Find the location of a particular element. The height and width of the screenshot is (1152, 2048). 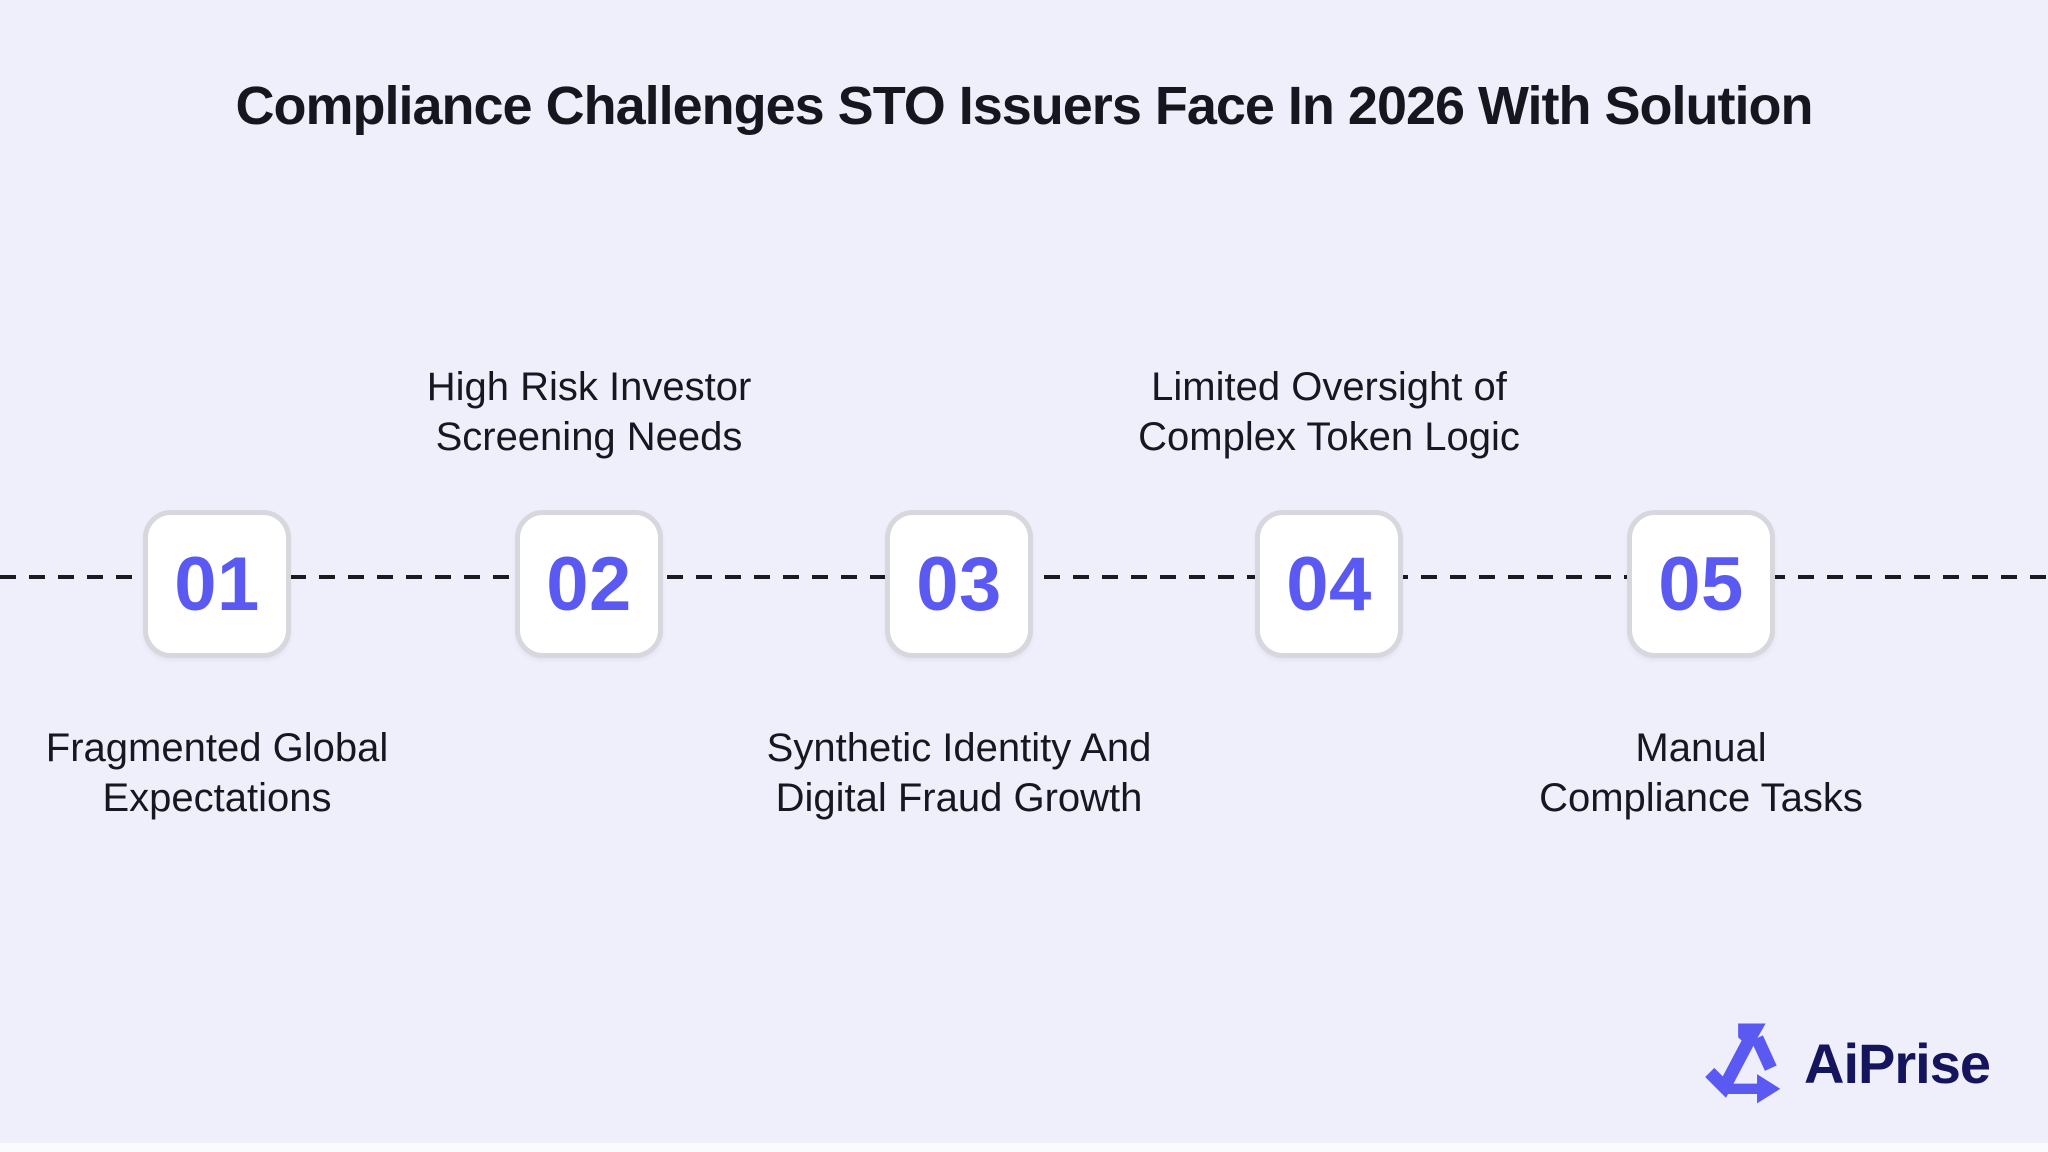

step-number-box: 01 is located at coordinates (217, 584).